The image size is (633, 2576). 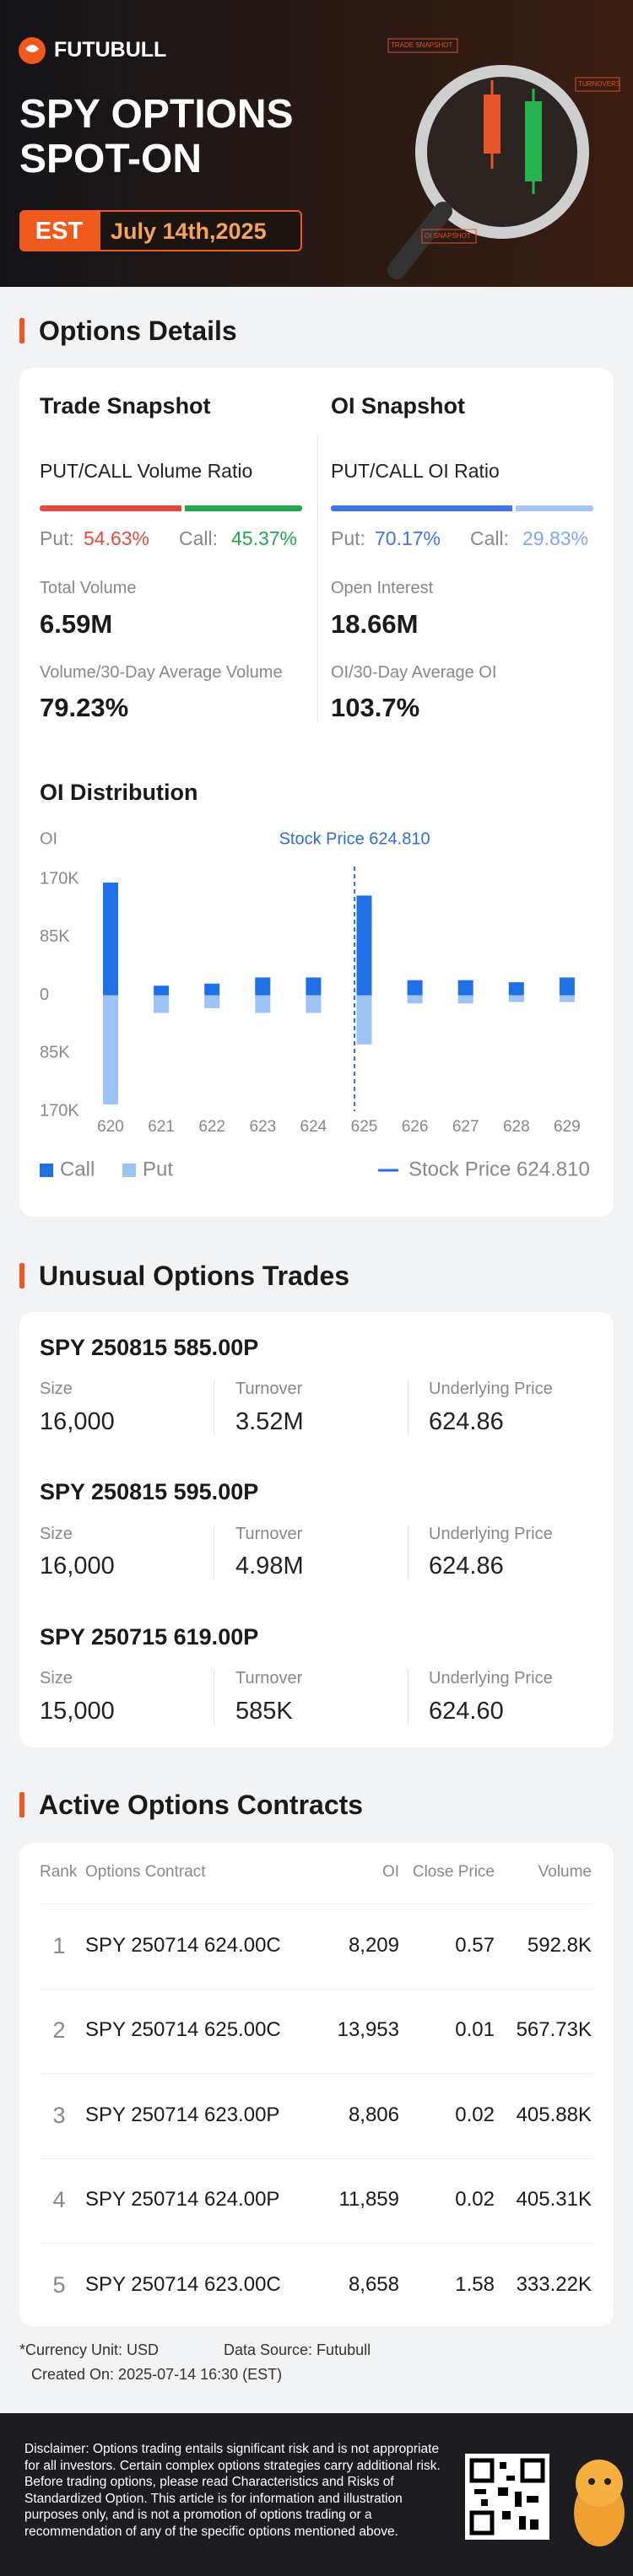 I want to click on table-cell: 1, so click(x=59, y=1945).